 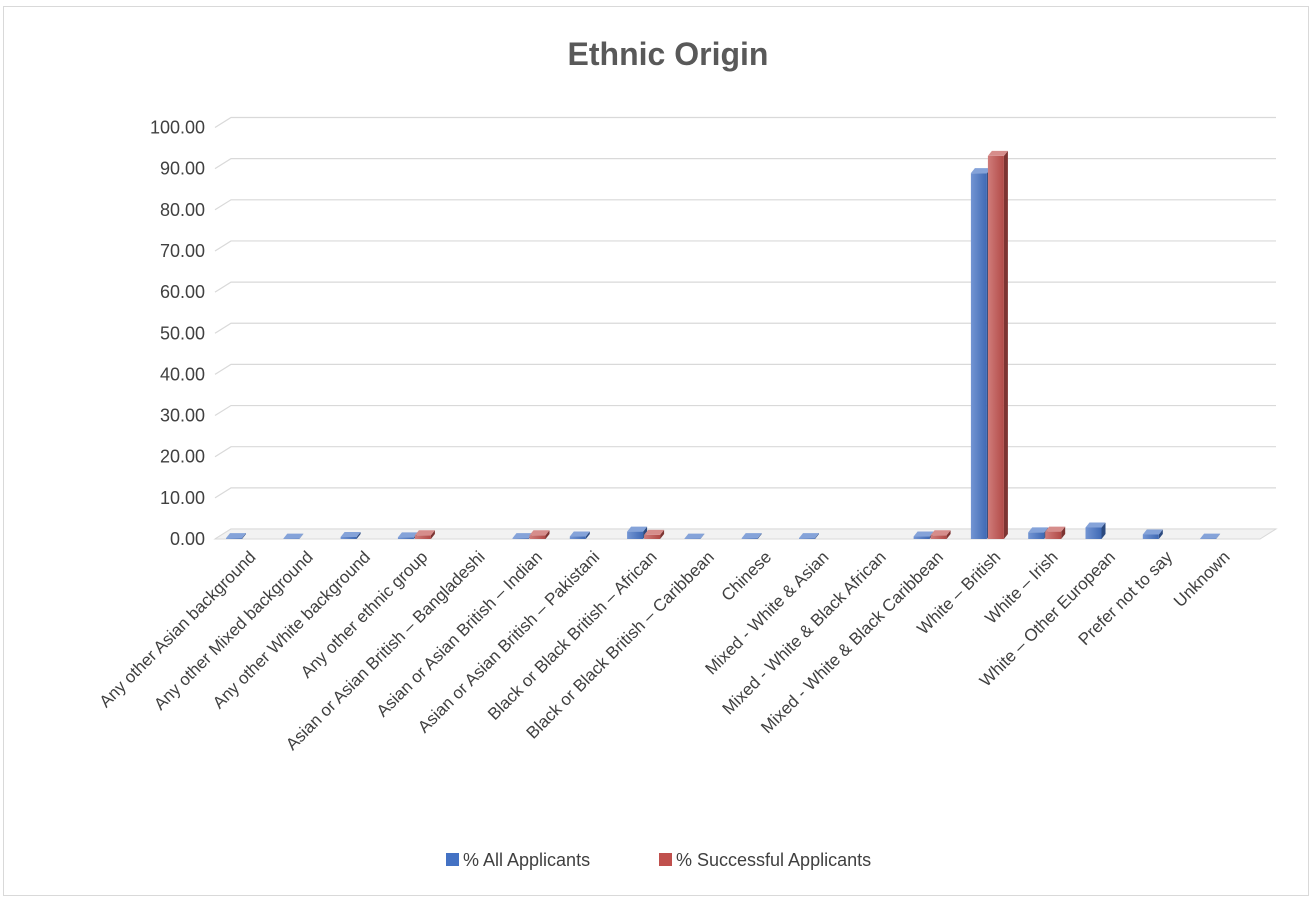 I want to click on legend-item: % All Applicants, so click(x=518, y=860).